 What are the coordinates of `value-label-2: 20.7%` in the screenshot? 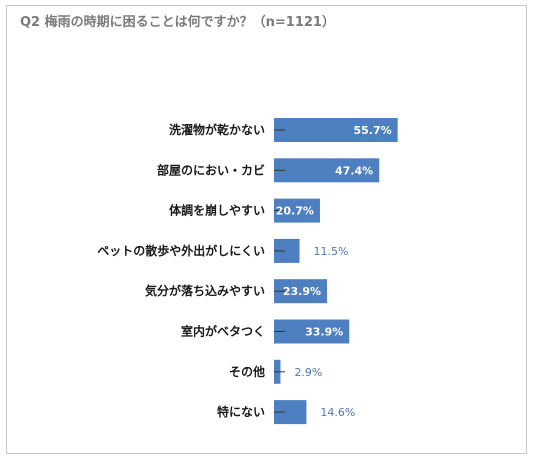 It's located at (295, 211).